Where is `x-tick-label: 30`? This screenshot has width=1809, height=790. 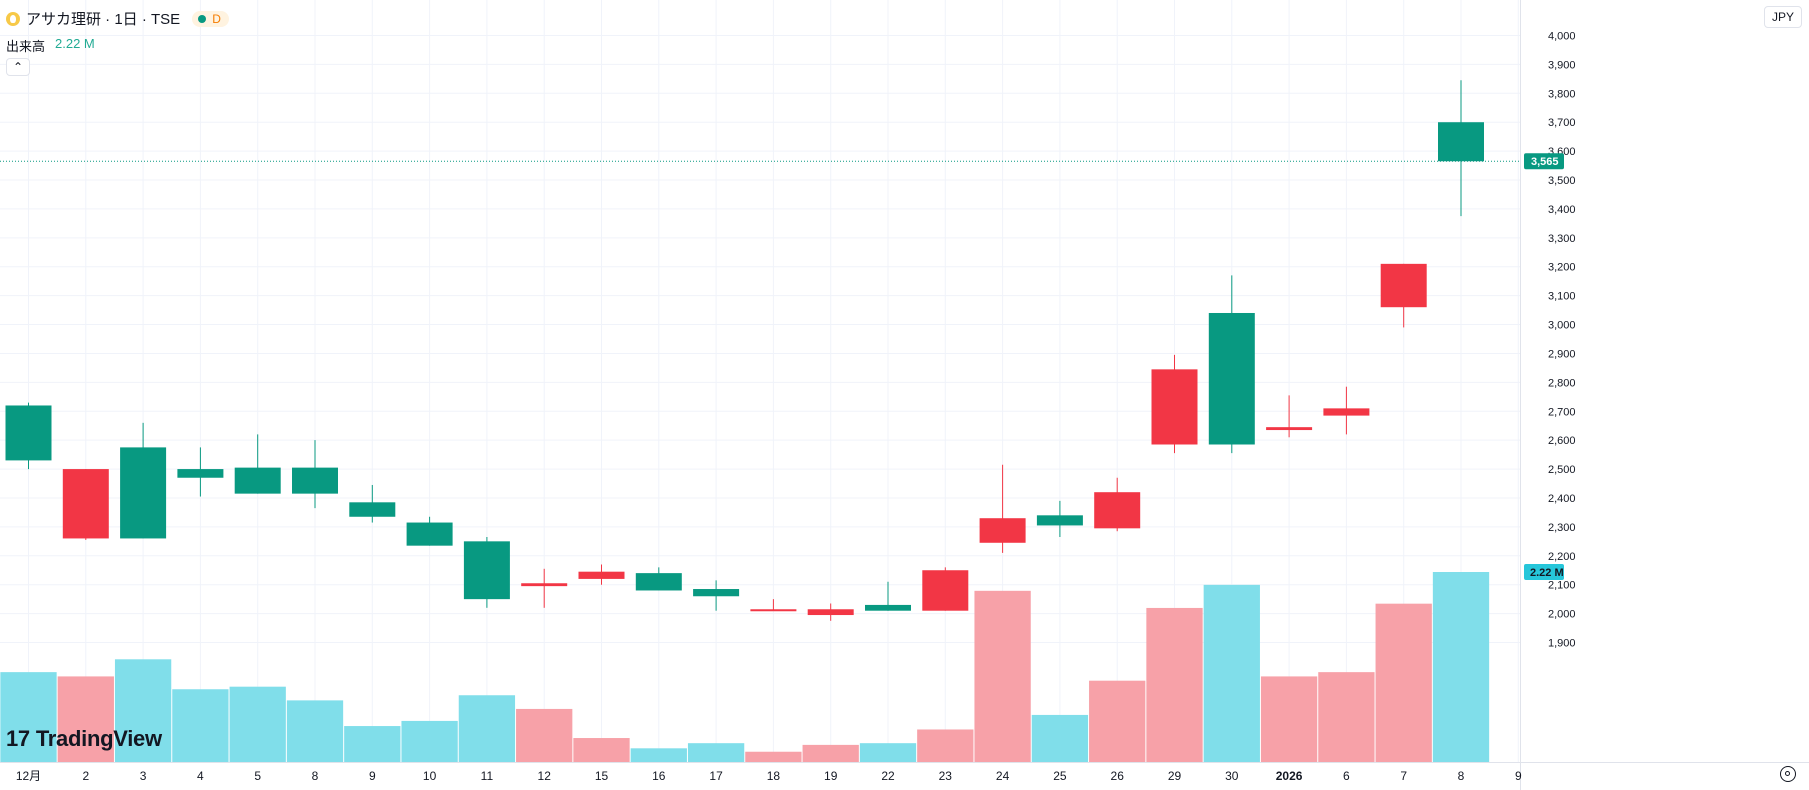
x-tick-label: 30 is located at coordinates (1232, 776).